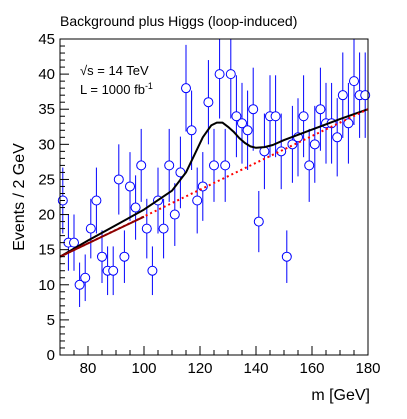 The width and height of the screenshot is (407, 419). I want to click on y-tick-label: 40, so click(46, 74).